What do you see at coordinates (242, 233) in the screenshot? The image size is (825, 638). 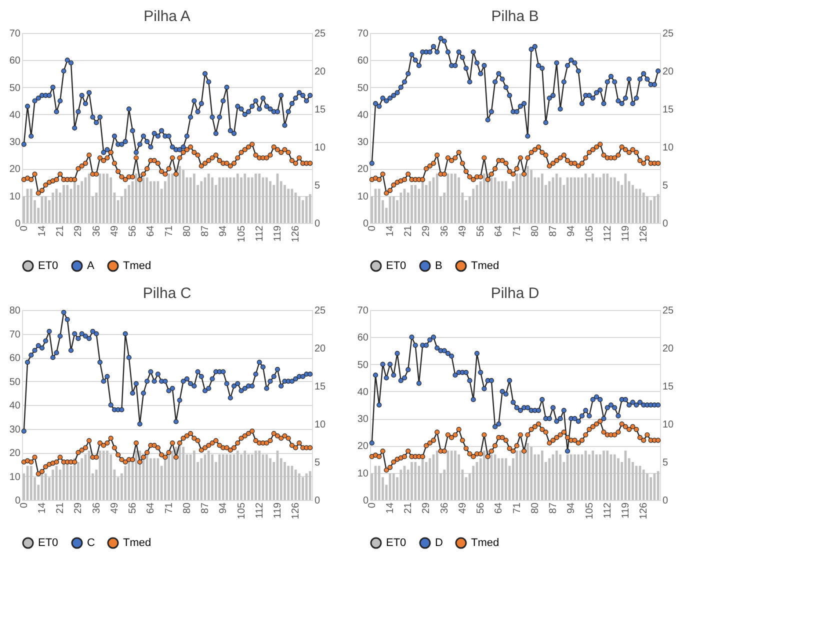 I see `x-tick-label: 105` at bounding box center [242, 233].